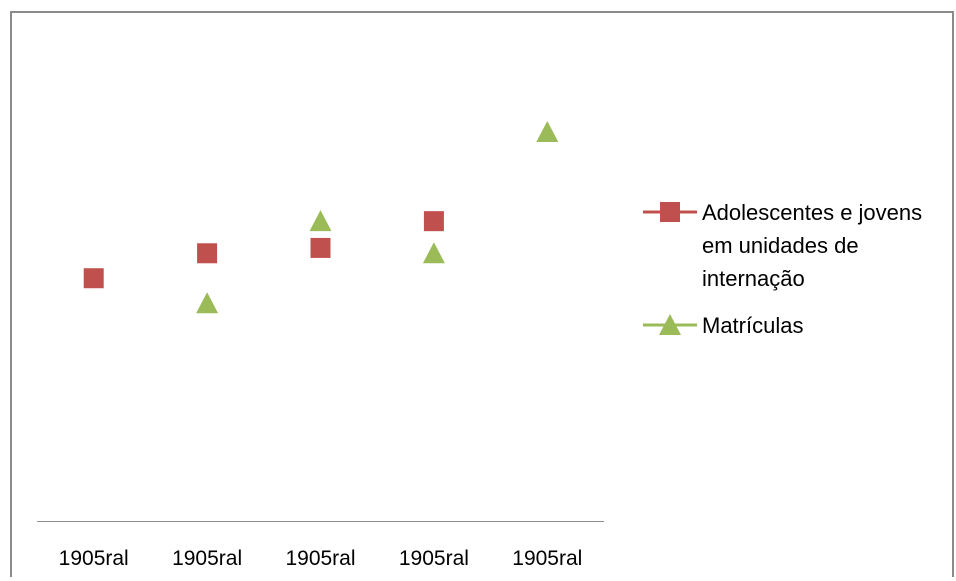  Describe the element at coordinates (812, 212) in the screenshot. I see `legend-label: Adolescentes e jovens` at that location.